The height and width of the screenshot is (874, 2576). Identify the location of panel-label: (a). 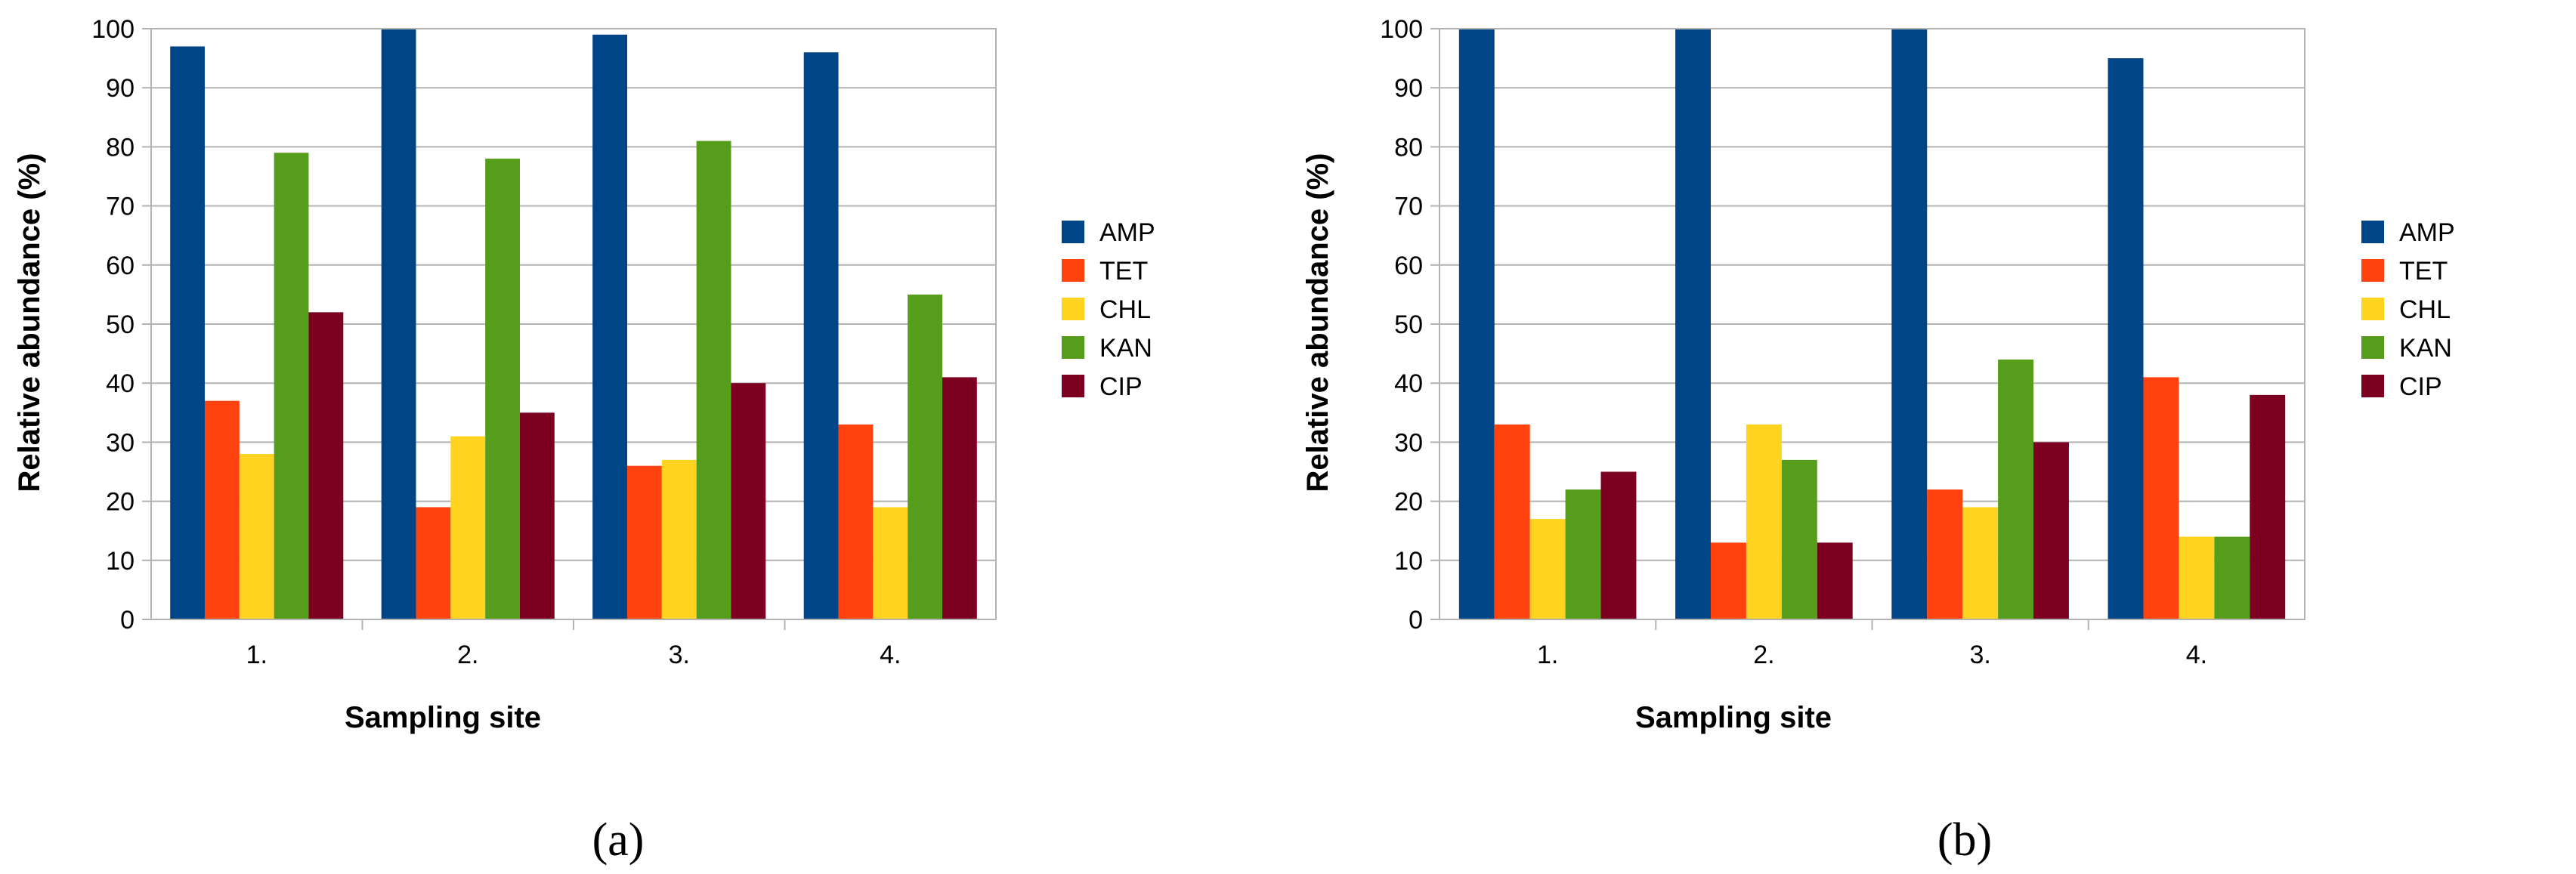
(618, 840).